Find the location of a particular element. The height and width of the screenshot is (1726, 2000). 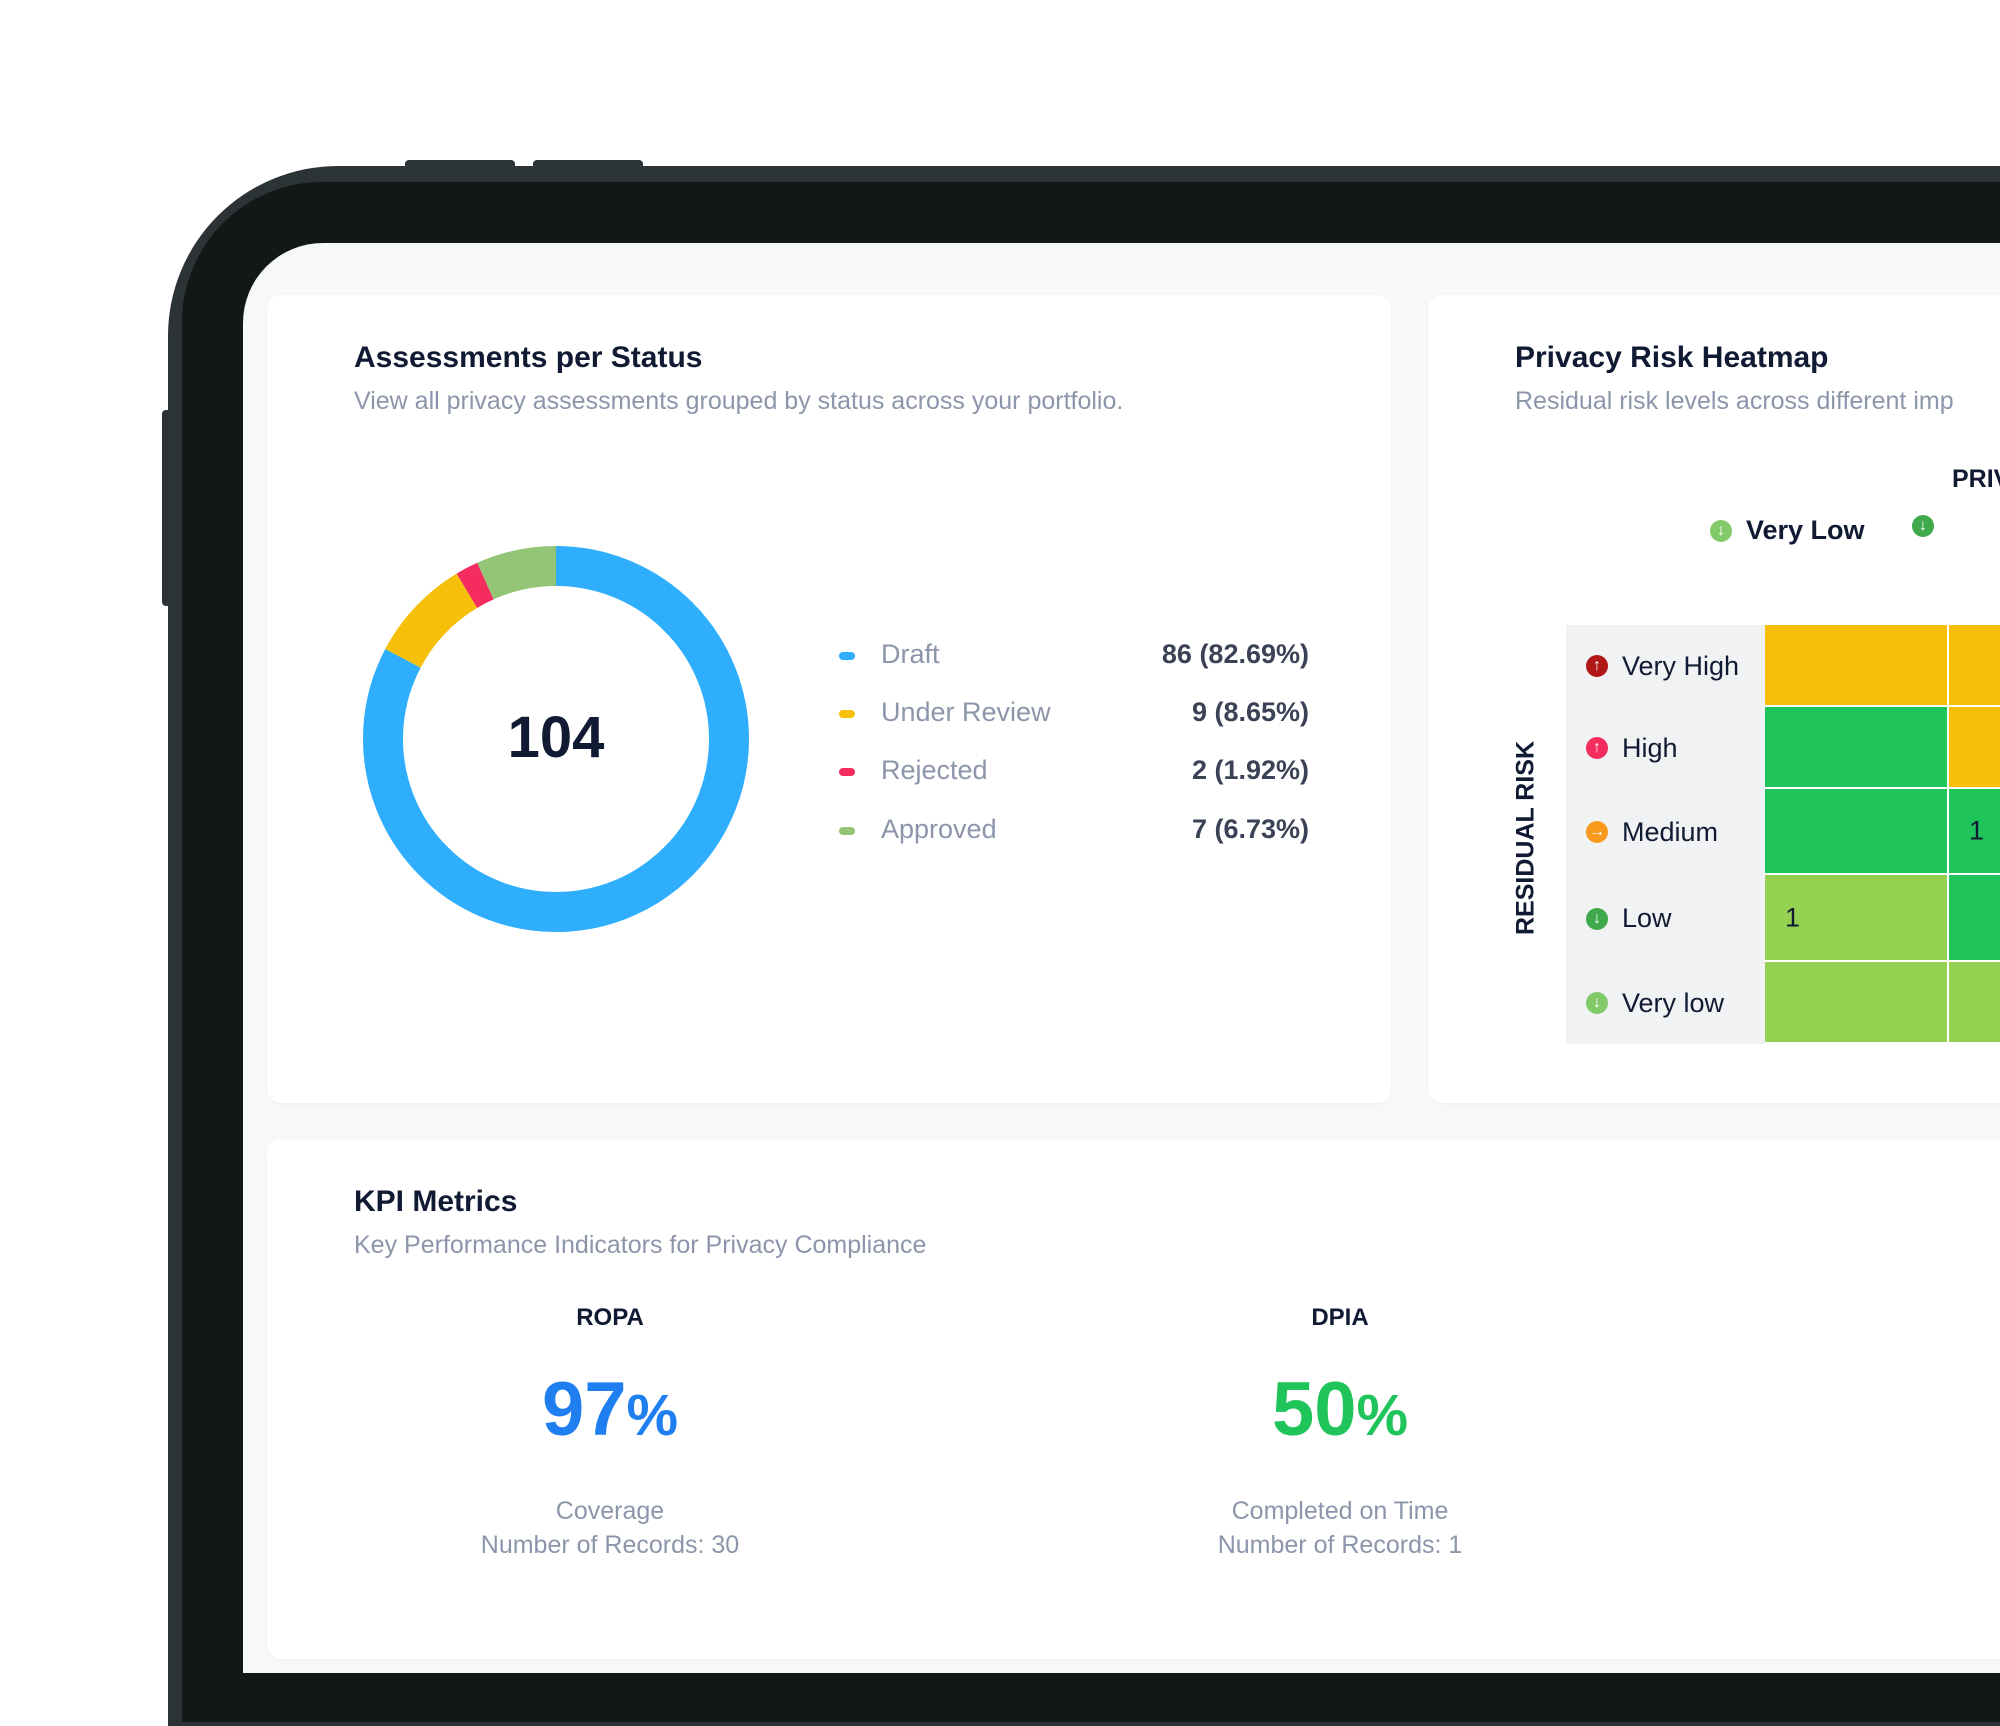

kpi-records: Number of Records: 30 is located at coordinates (610, 1545).